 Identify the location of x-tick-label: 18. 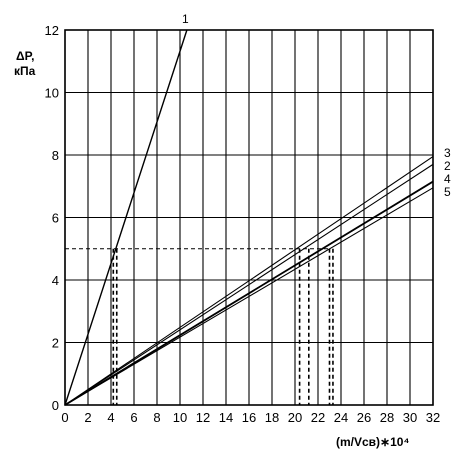
(272, 417).